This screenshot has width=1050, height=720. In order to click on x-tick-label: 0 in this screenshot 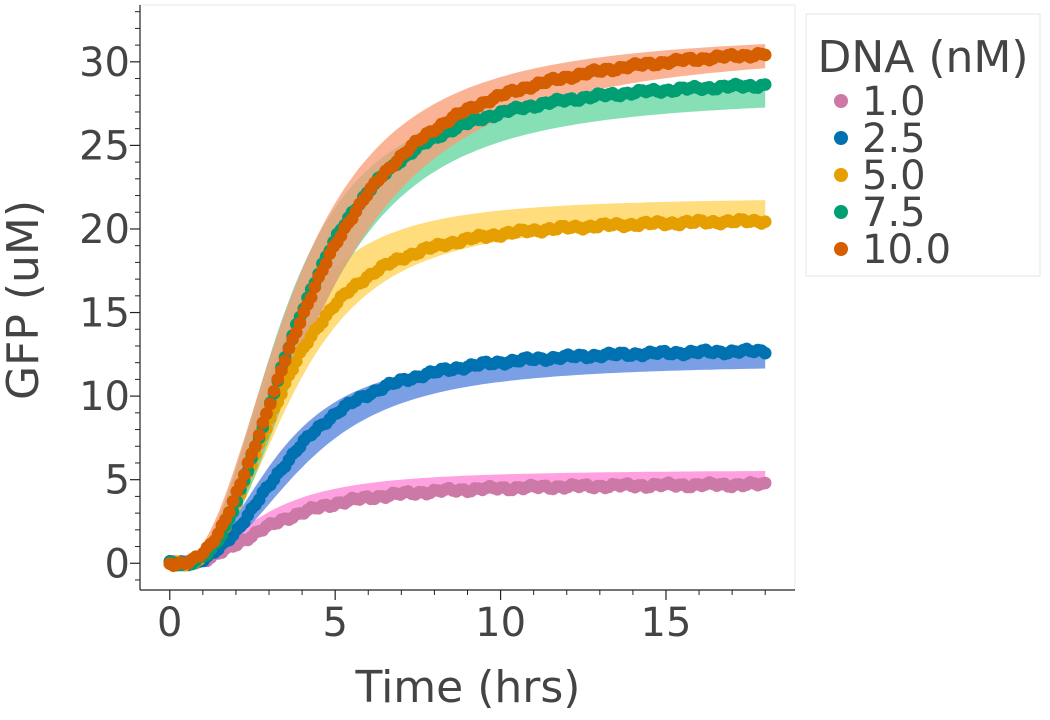, I will do `click(169, 623)`.